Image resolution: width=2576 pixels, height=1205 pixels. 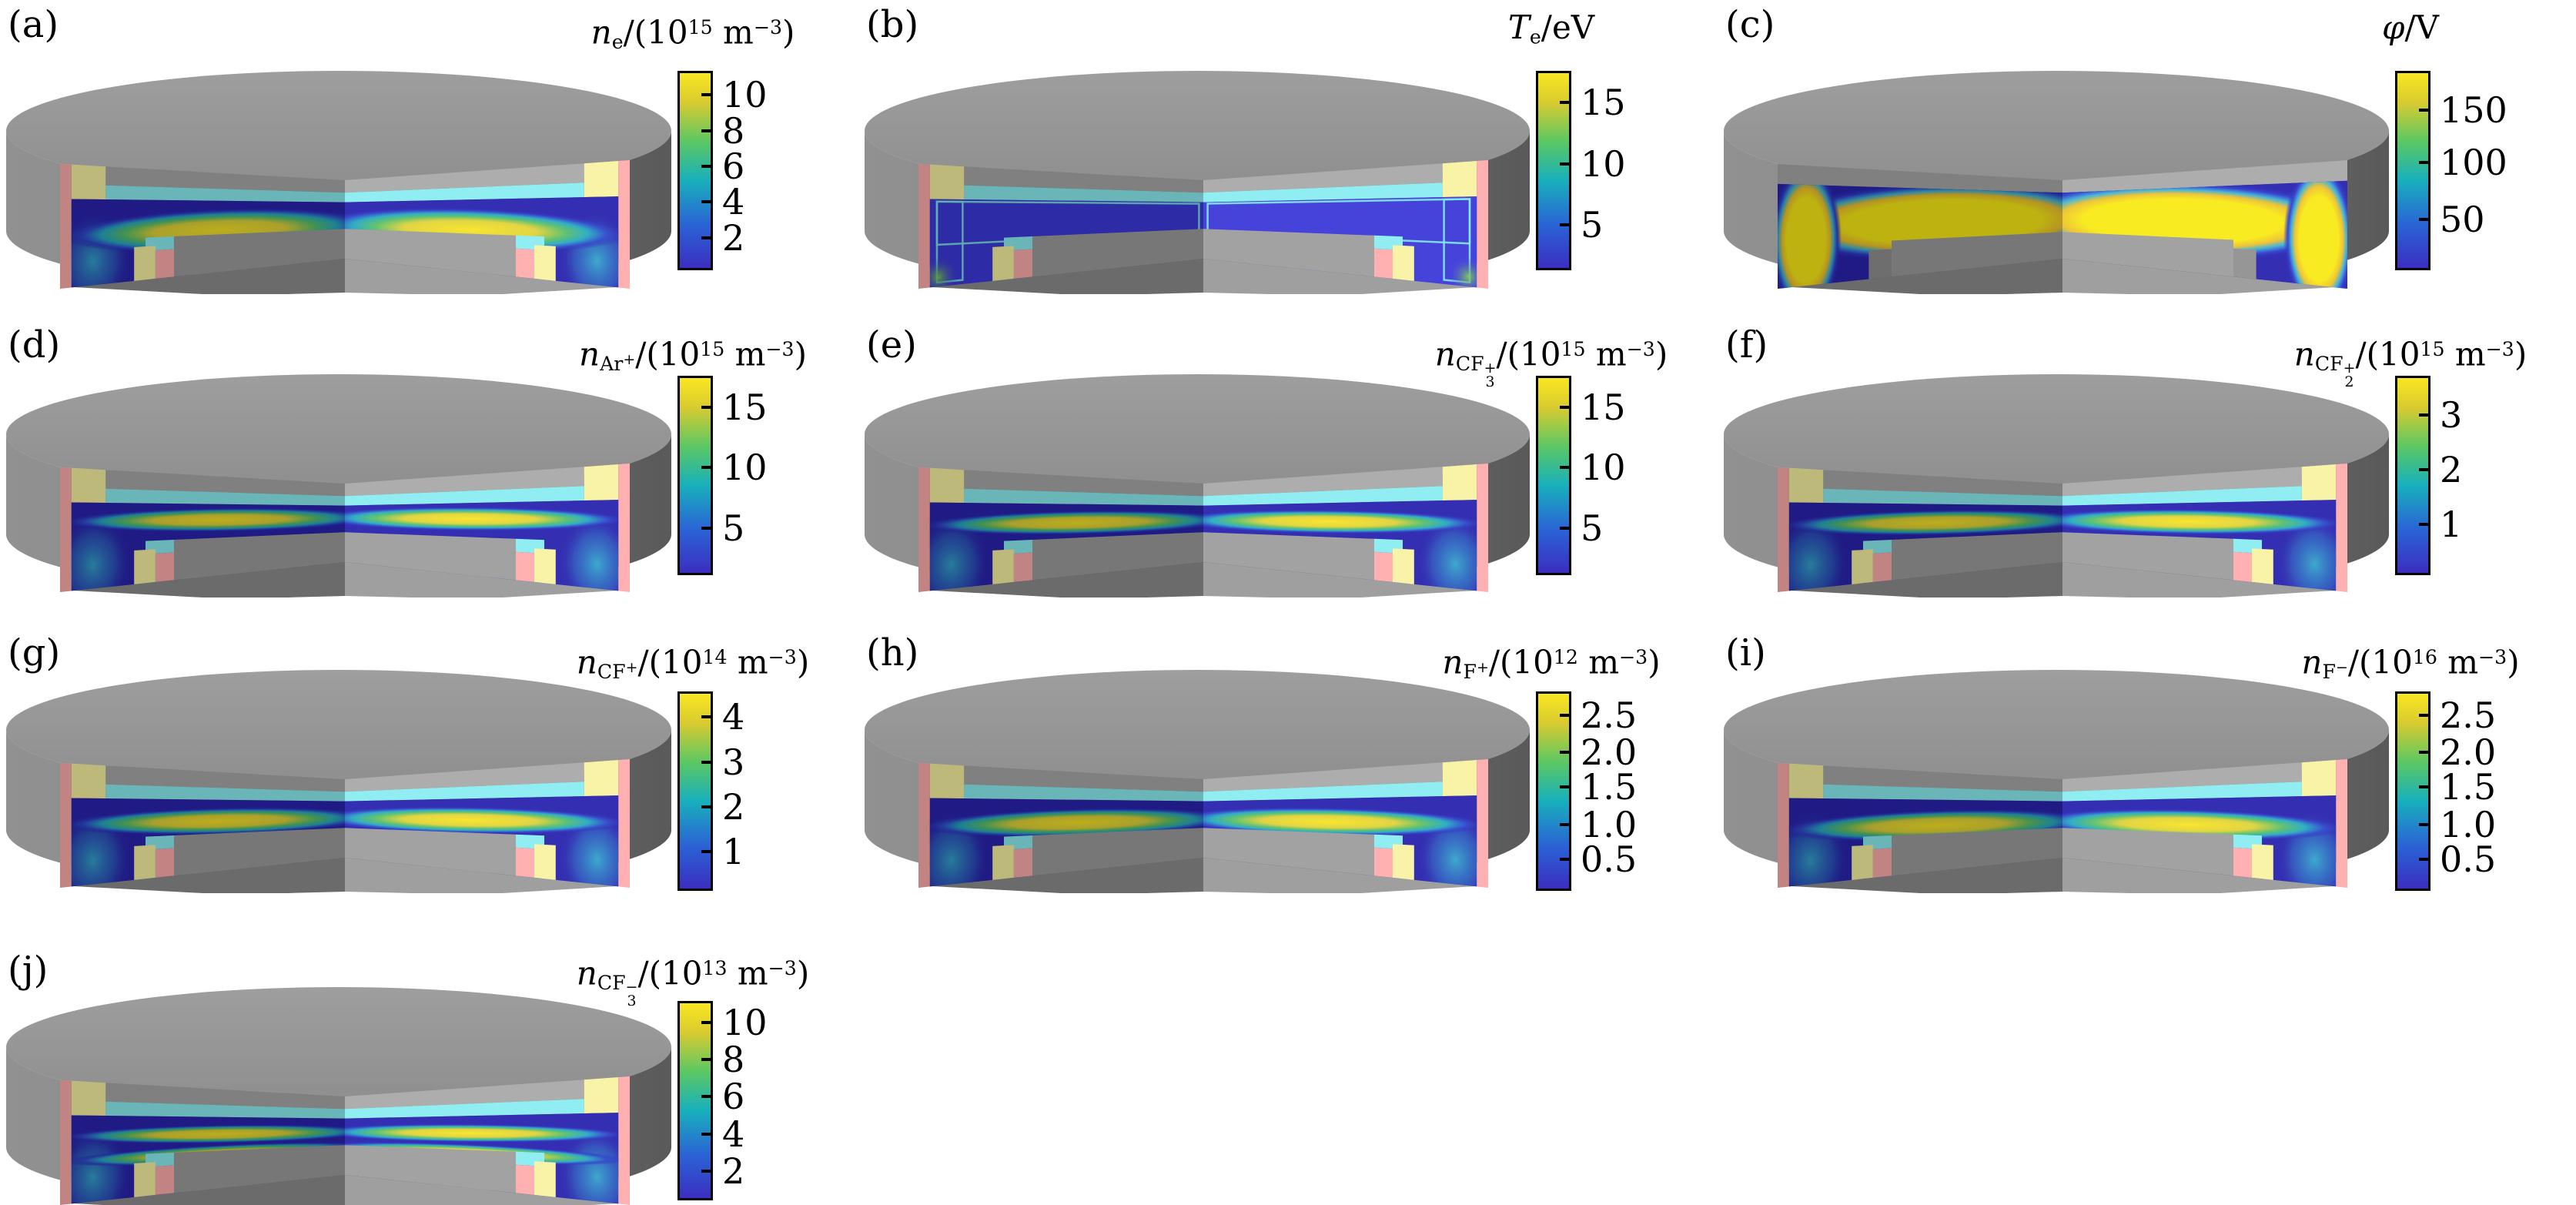 I want to click on subplot-panel: (f) nCF +2/(1015 m−3) 3 2 1, so click(x=2147, y=444).